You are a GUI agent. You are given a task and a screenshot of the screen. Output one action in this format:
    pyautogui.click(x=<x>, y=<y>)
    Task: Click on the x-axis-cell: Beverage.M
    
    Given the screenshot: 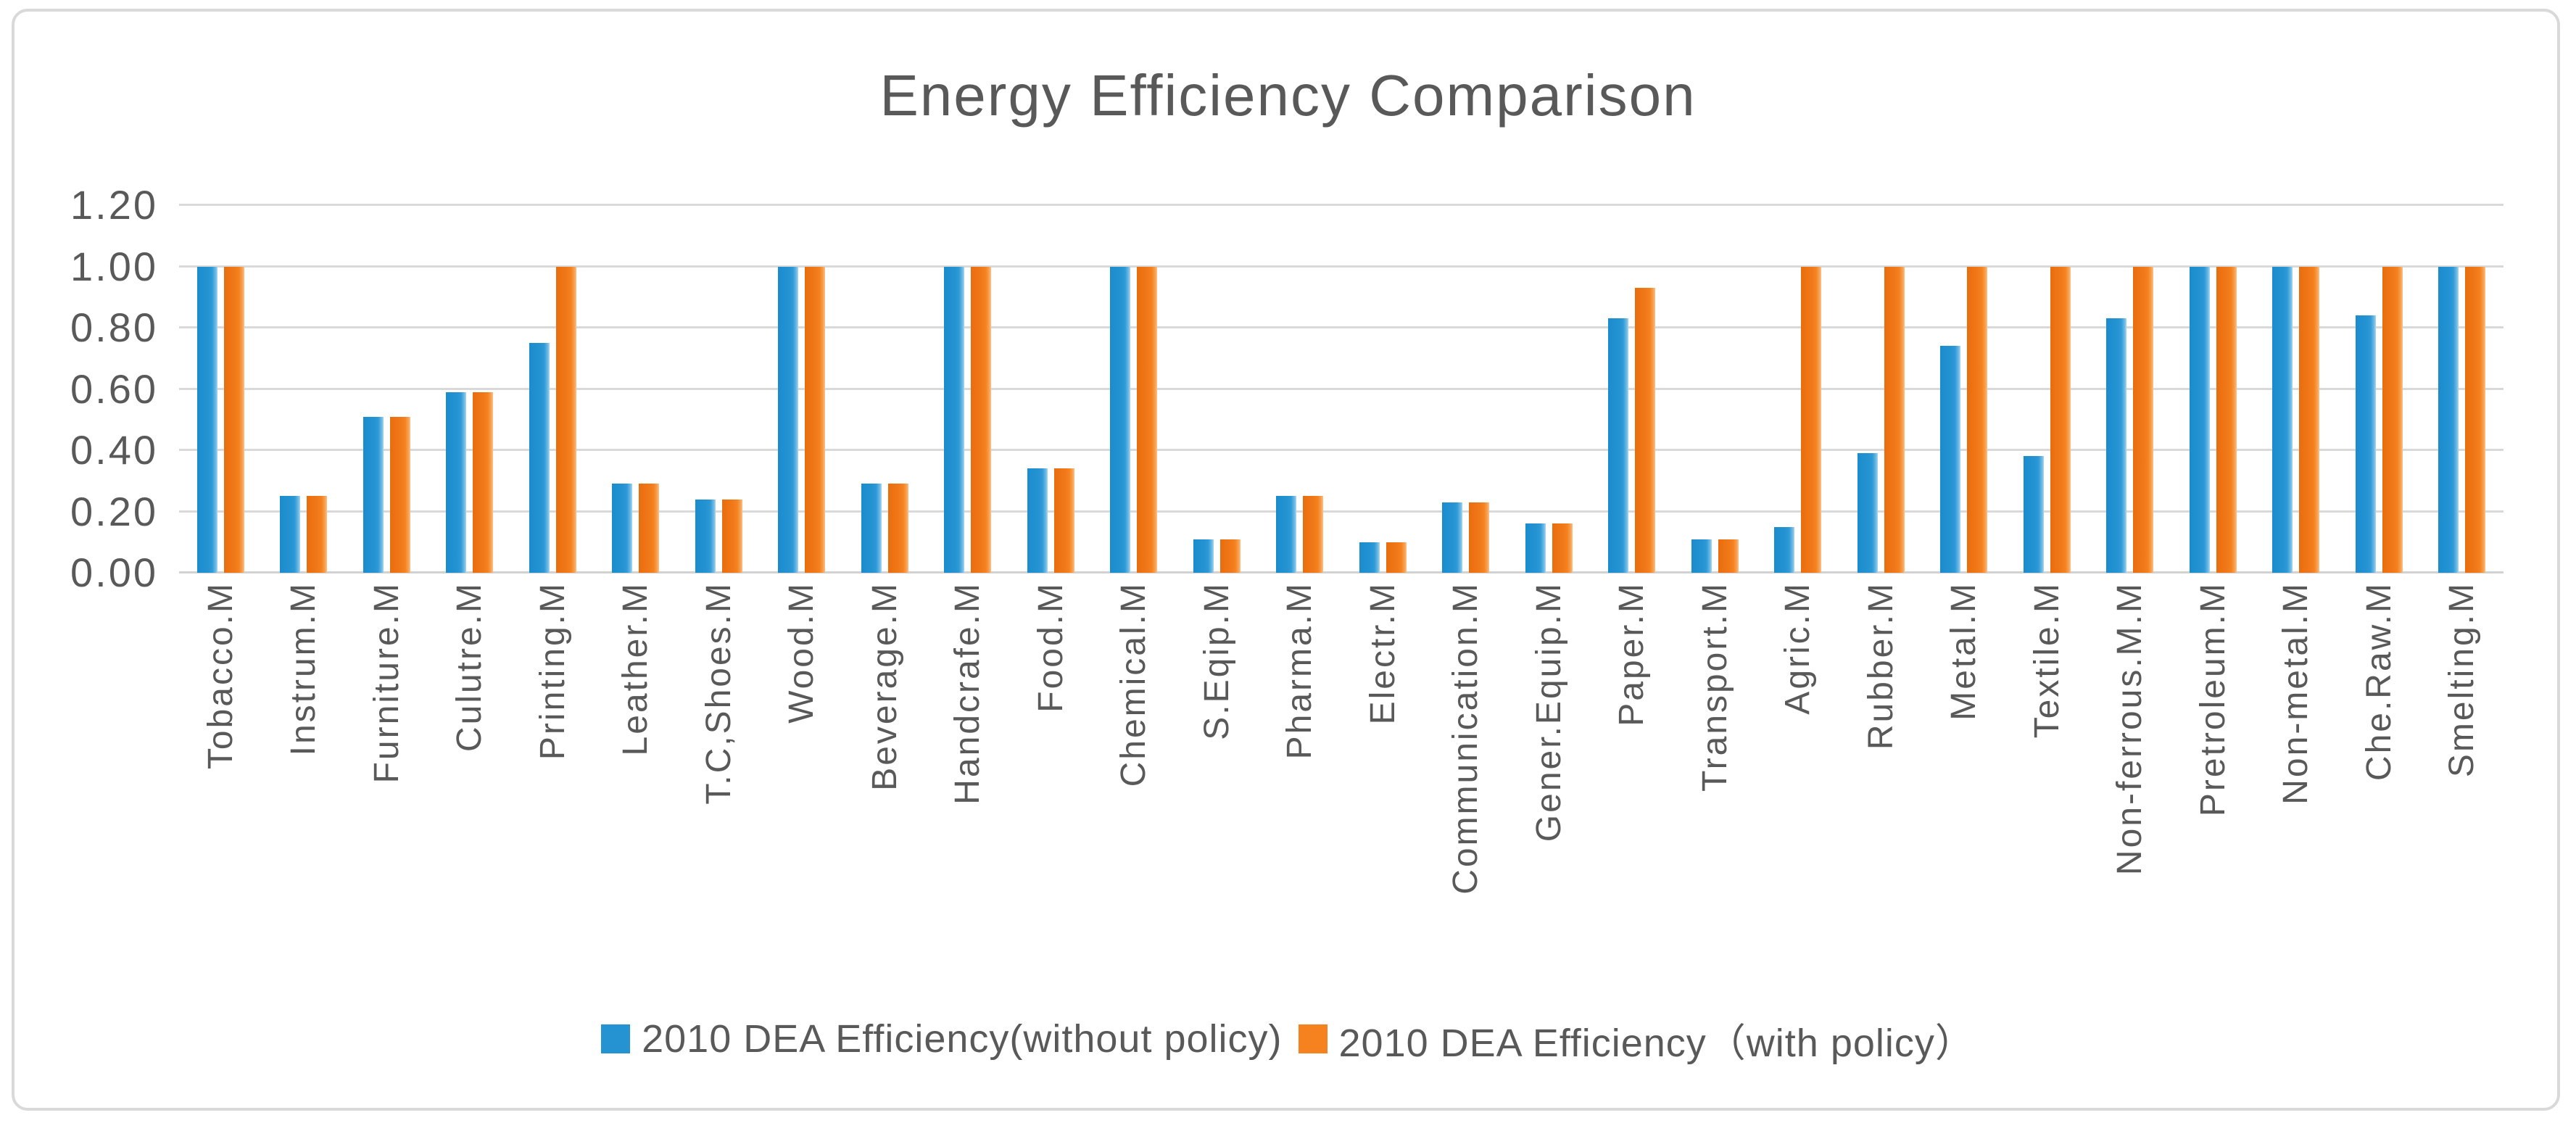 What is the action you would take?
    pyautogui.click(x=885, y=752)
    